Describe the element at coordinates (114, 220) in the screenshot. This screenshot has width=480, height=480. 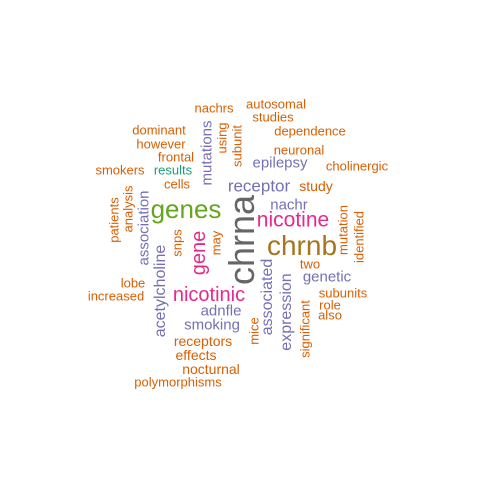
I see `word-patients: patients` at that location.